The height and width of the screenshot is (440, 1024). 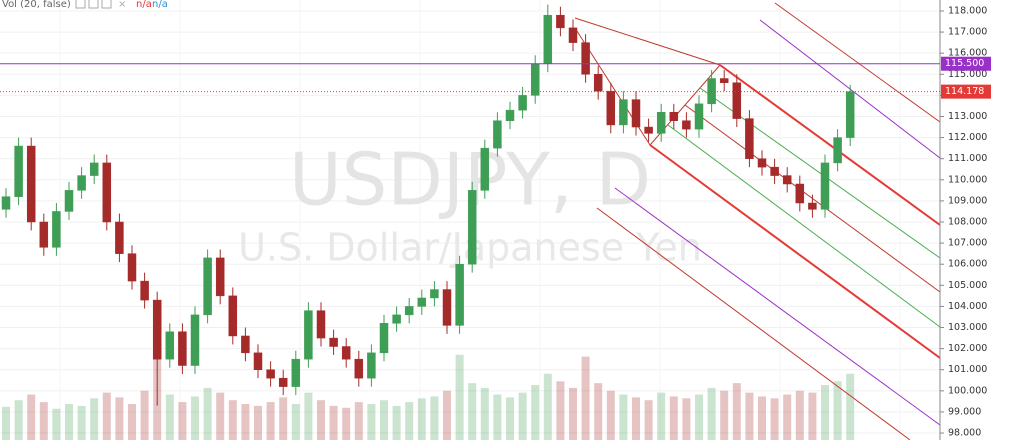 What do you see at coordinates (967, 390) in the screenshot?
I see `y-tick-label: 100.000` at bounding box center [967, 390].